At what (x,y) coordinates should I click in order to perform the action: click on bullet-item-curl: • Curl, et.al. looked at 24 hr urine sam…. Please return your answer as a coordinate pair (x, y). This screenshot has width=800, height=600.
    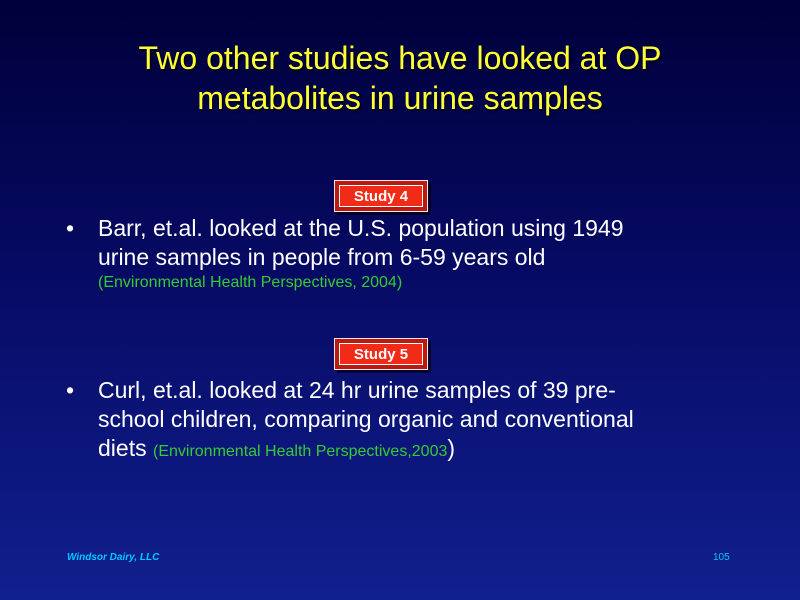
    Looking at the image, I should click on (406, 419).